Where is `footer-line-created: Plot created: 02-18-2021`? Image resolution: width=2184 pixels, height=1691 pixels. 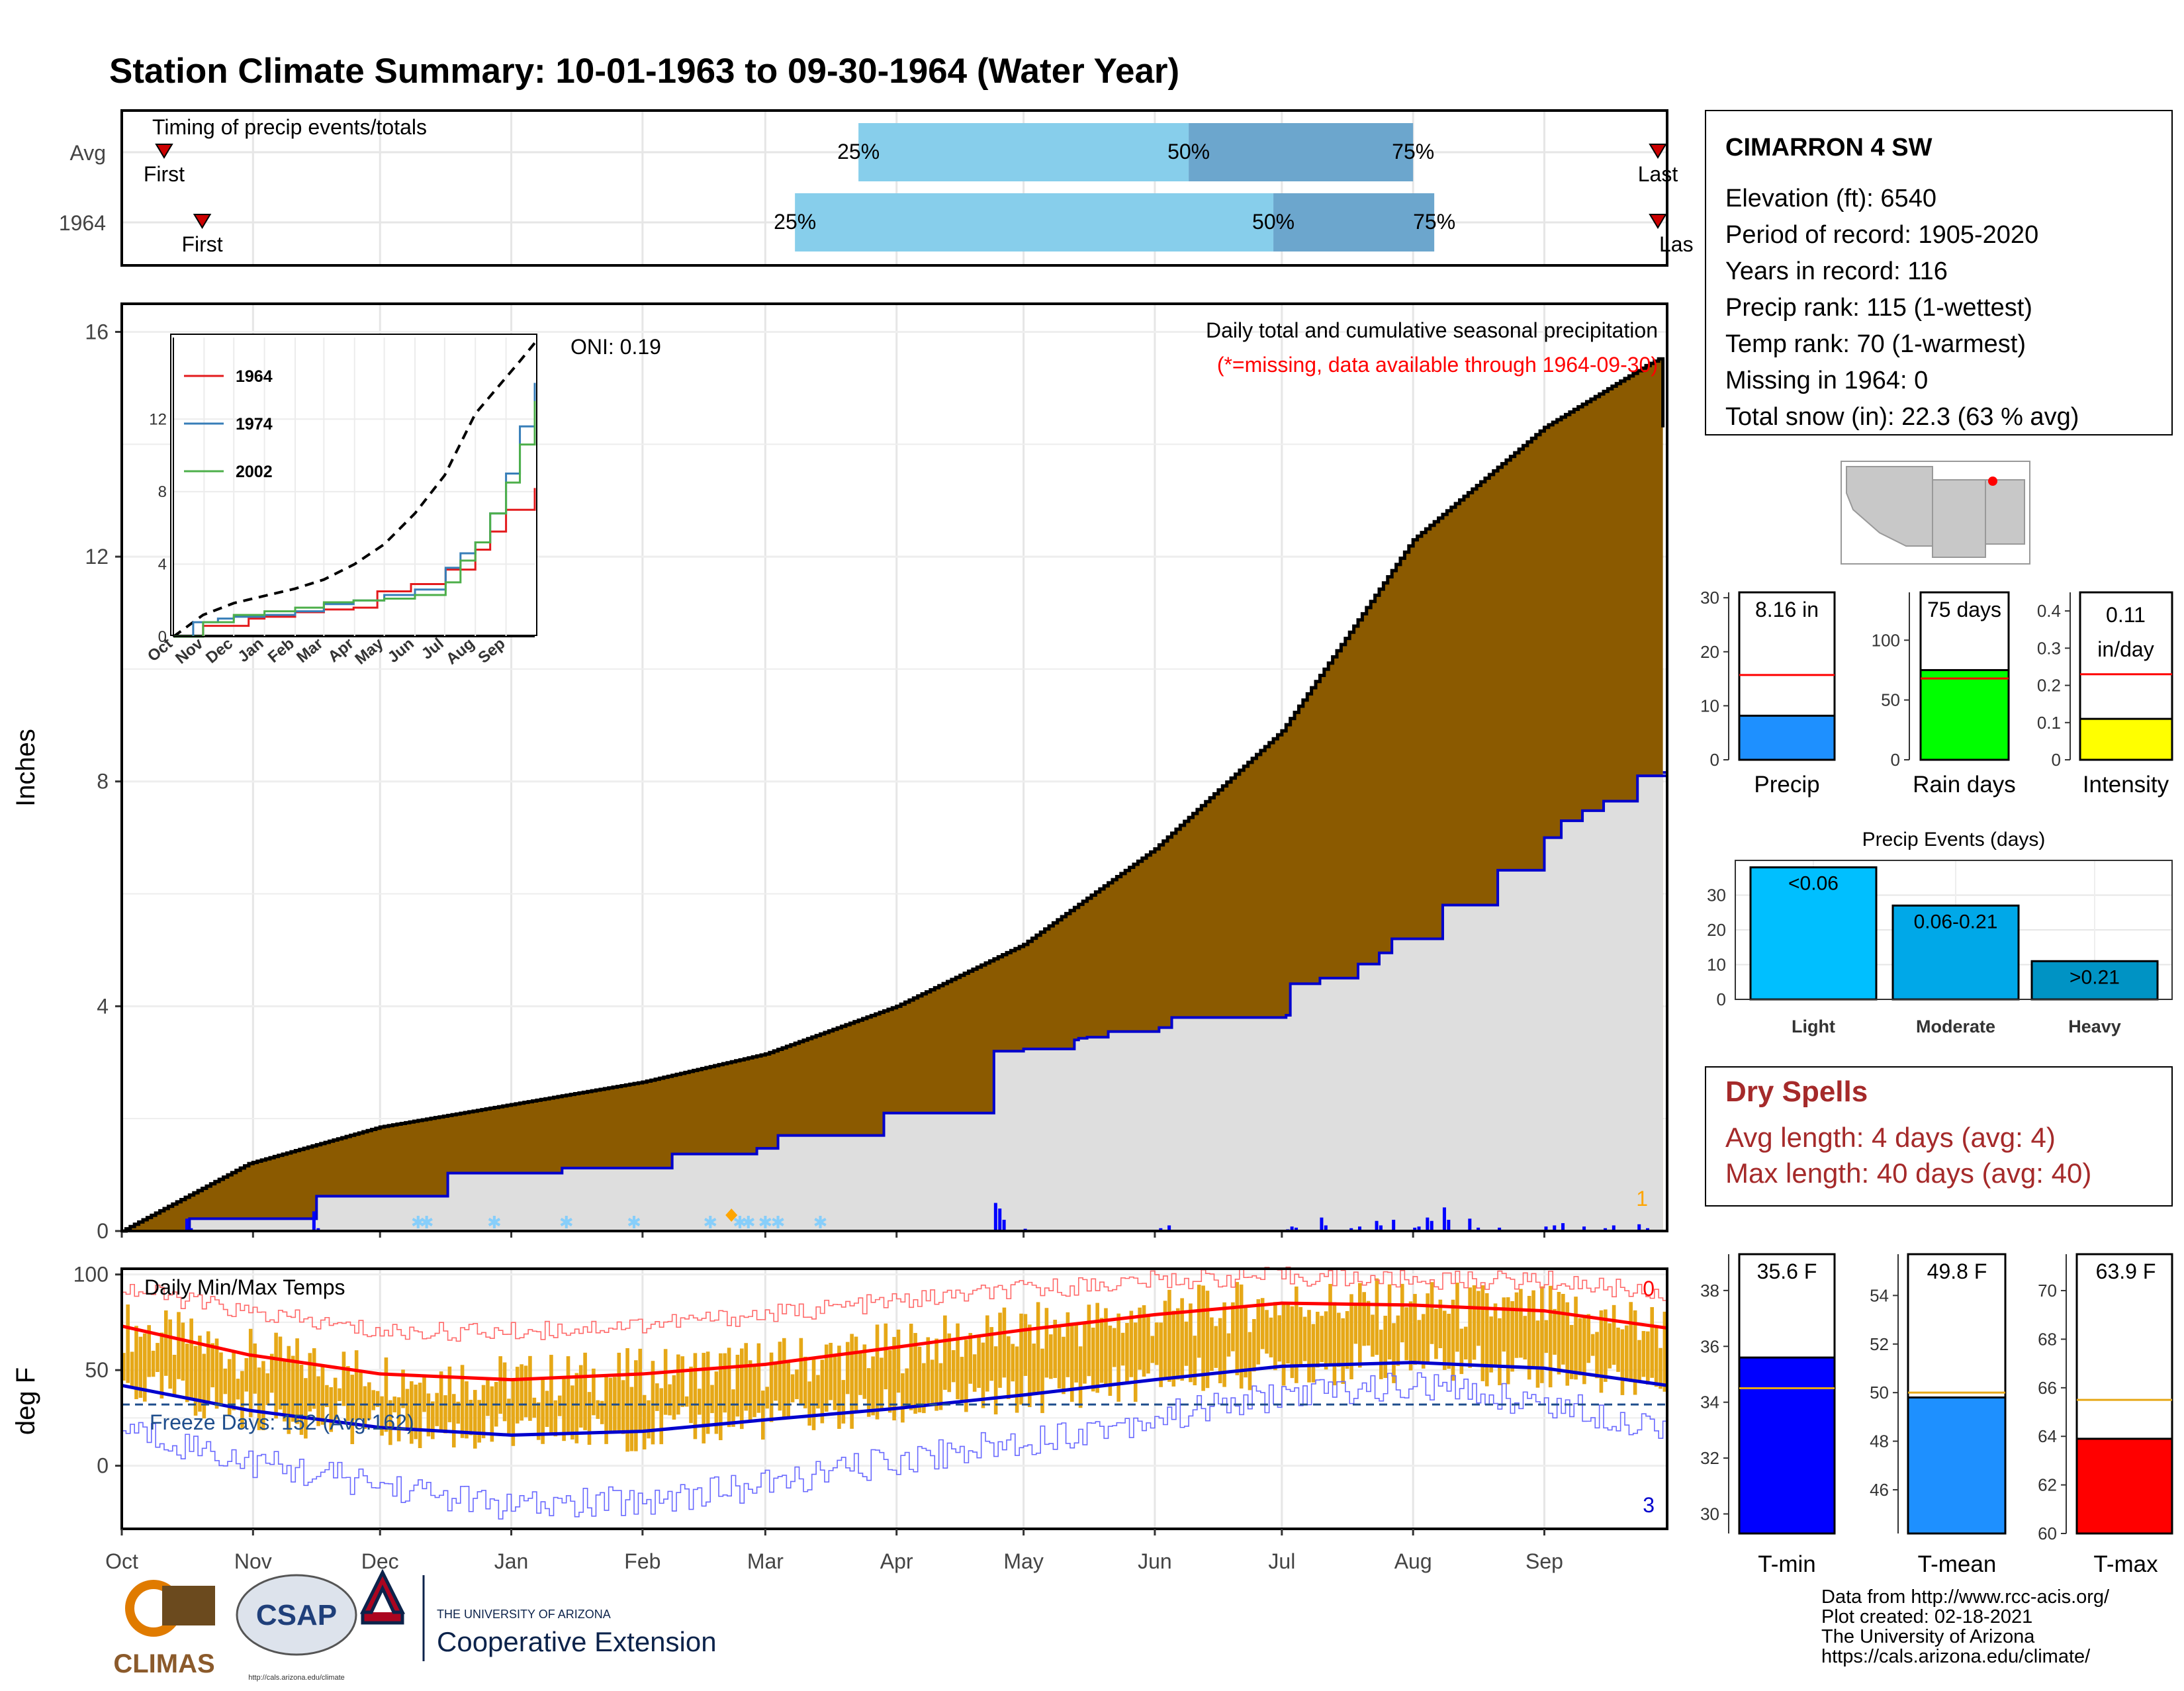 footer-line-created: Plot created: 02-18-2021 is located at coordinates (1926, 1617).